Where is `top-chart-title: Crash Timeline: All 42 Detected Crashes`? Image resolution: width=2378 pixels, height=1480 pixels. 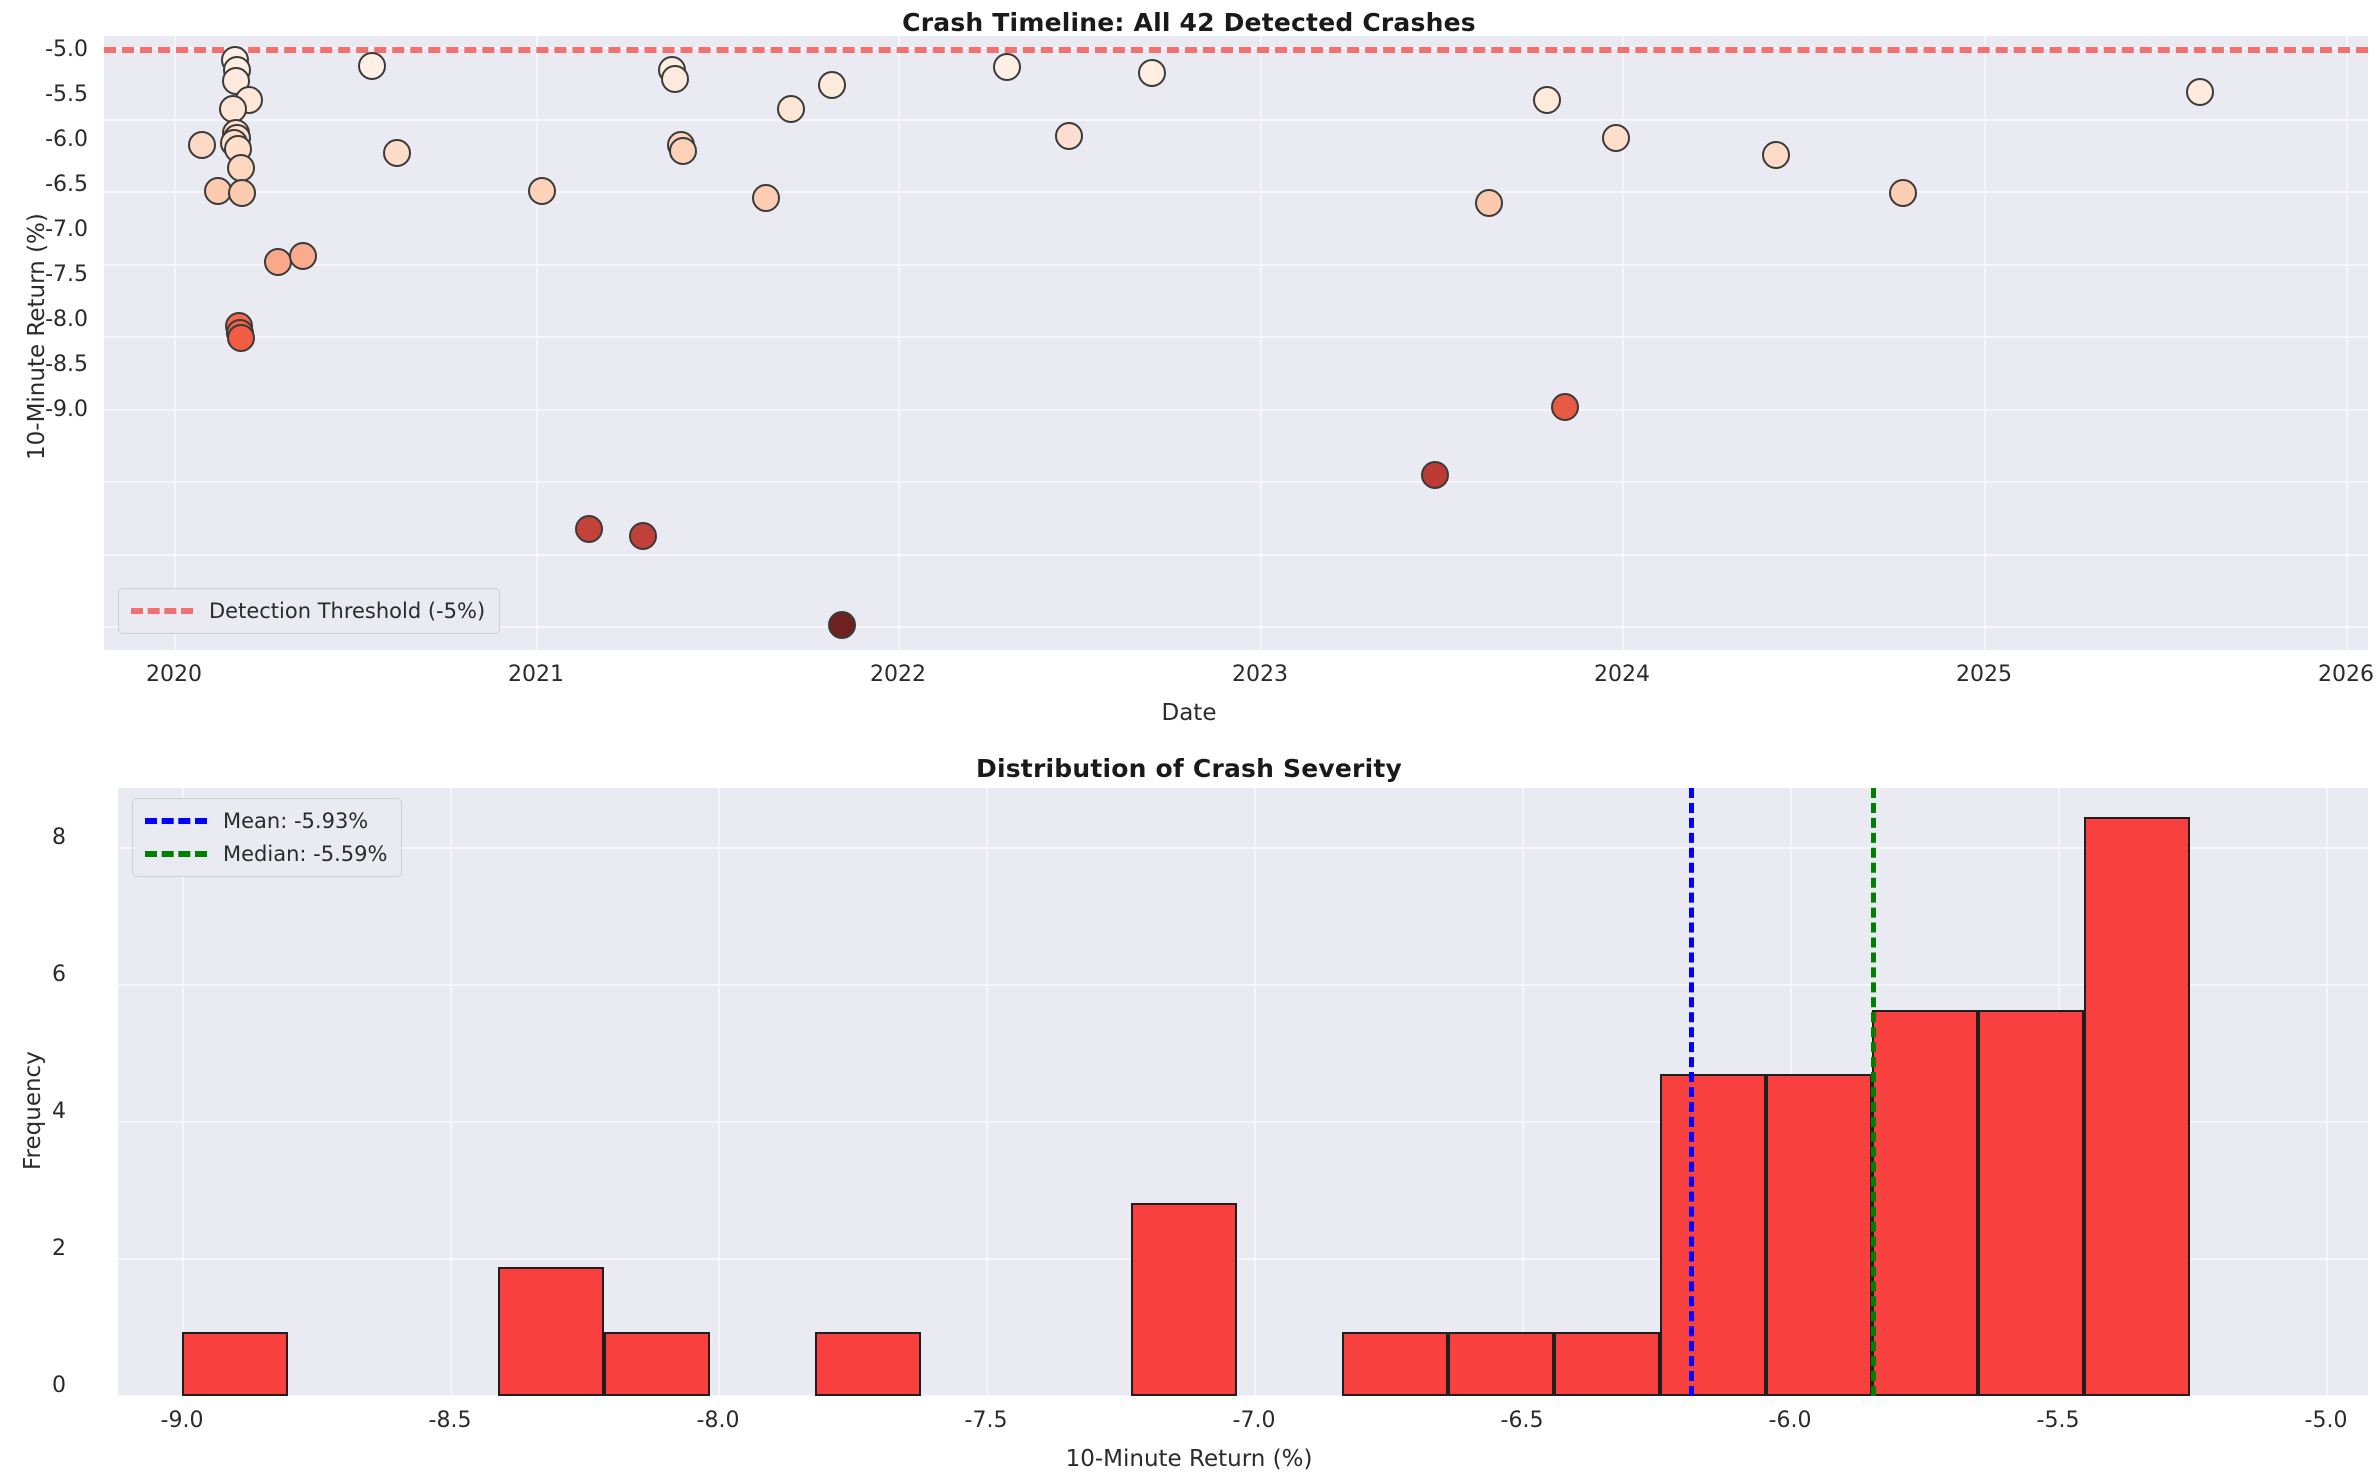
top-chart-title: Crash Timeline: All 42 Detected Crashes is located at coordinates (1189, 22).